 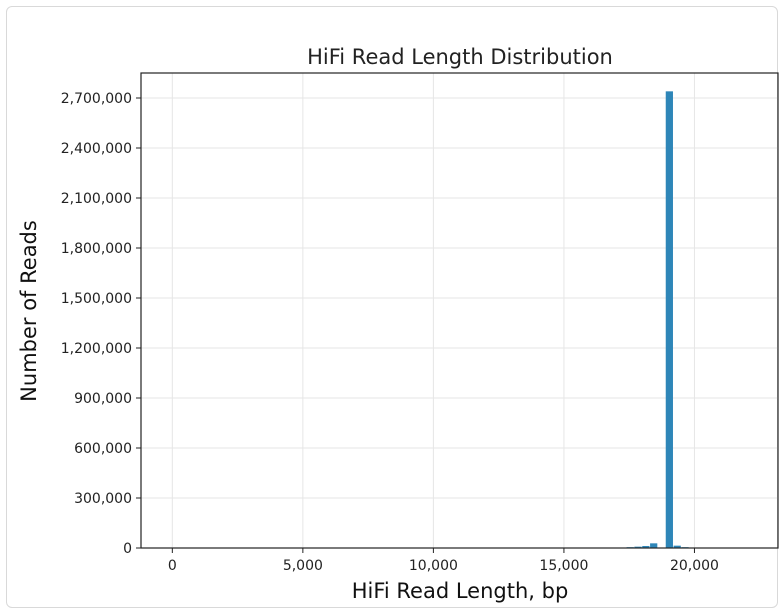 I want to click on y-tick-label: 1,500,000, so click(x=96, y=299).